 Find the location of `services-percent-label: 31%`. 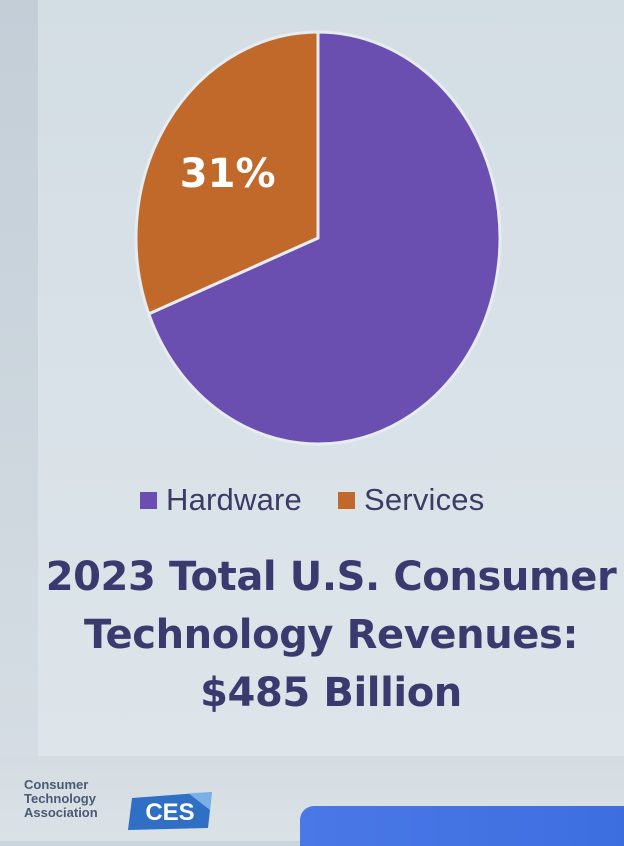

services-percent-label: 31% is located at coordinates (228, 174).